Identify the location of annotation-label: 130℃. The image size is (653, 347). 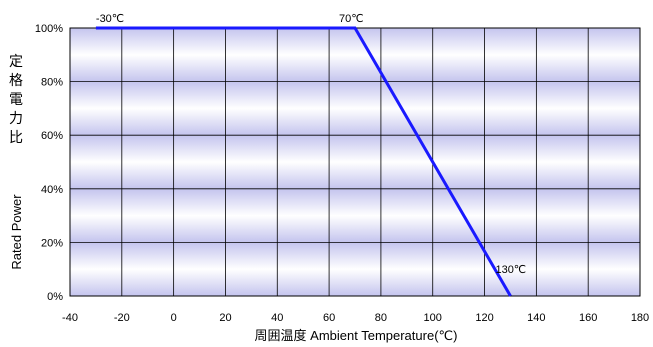
(510, 270).